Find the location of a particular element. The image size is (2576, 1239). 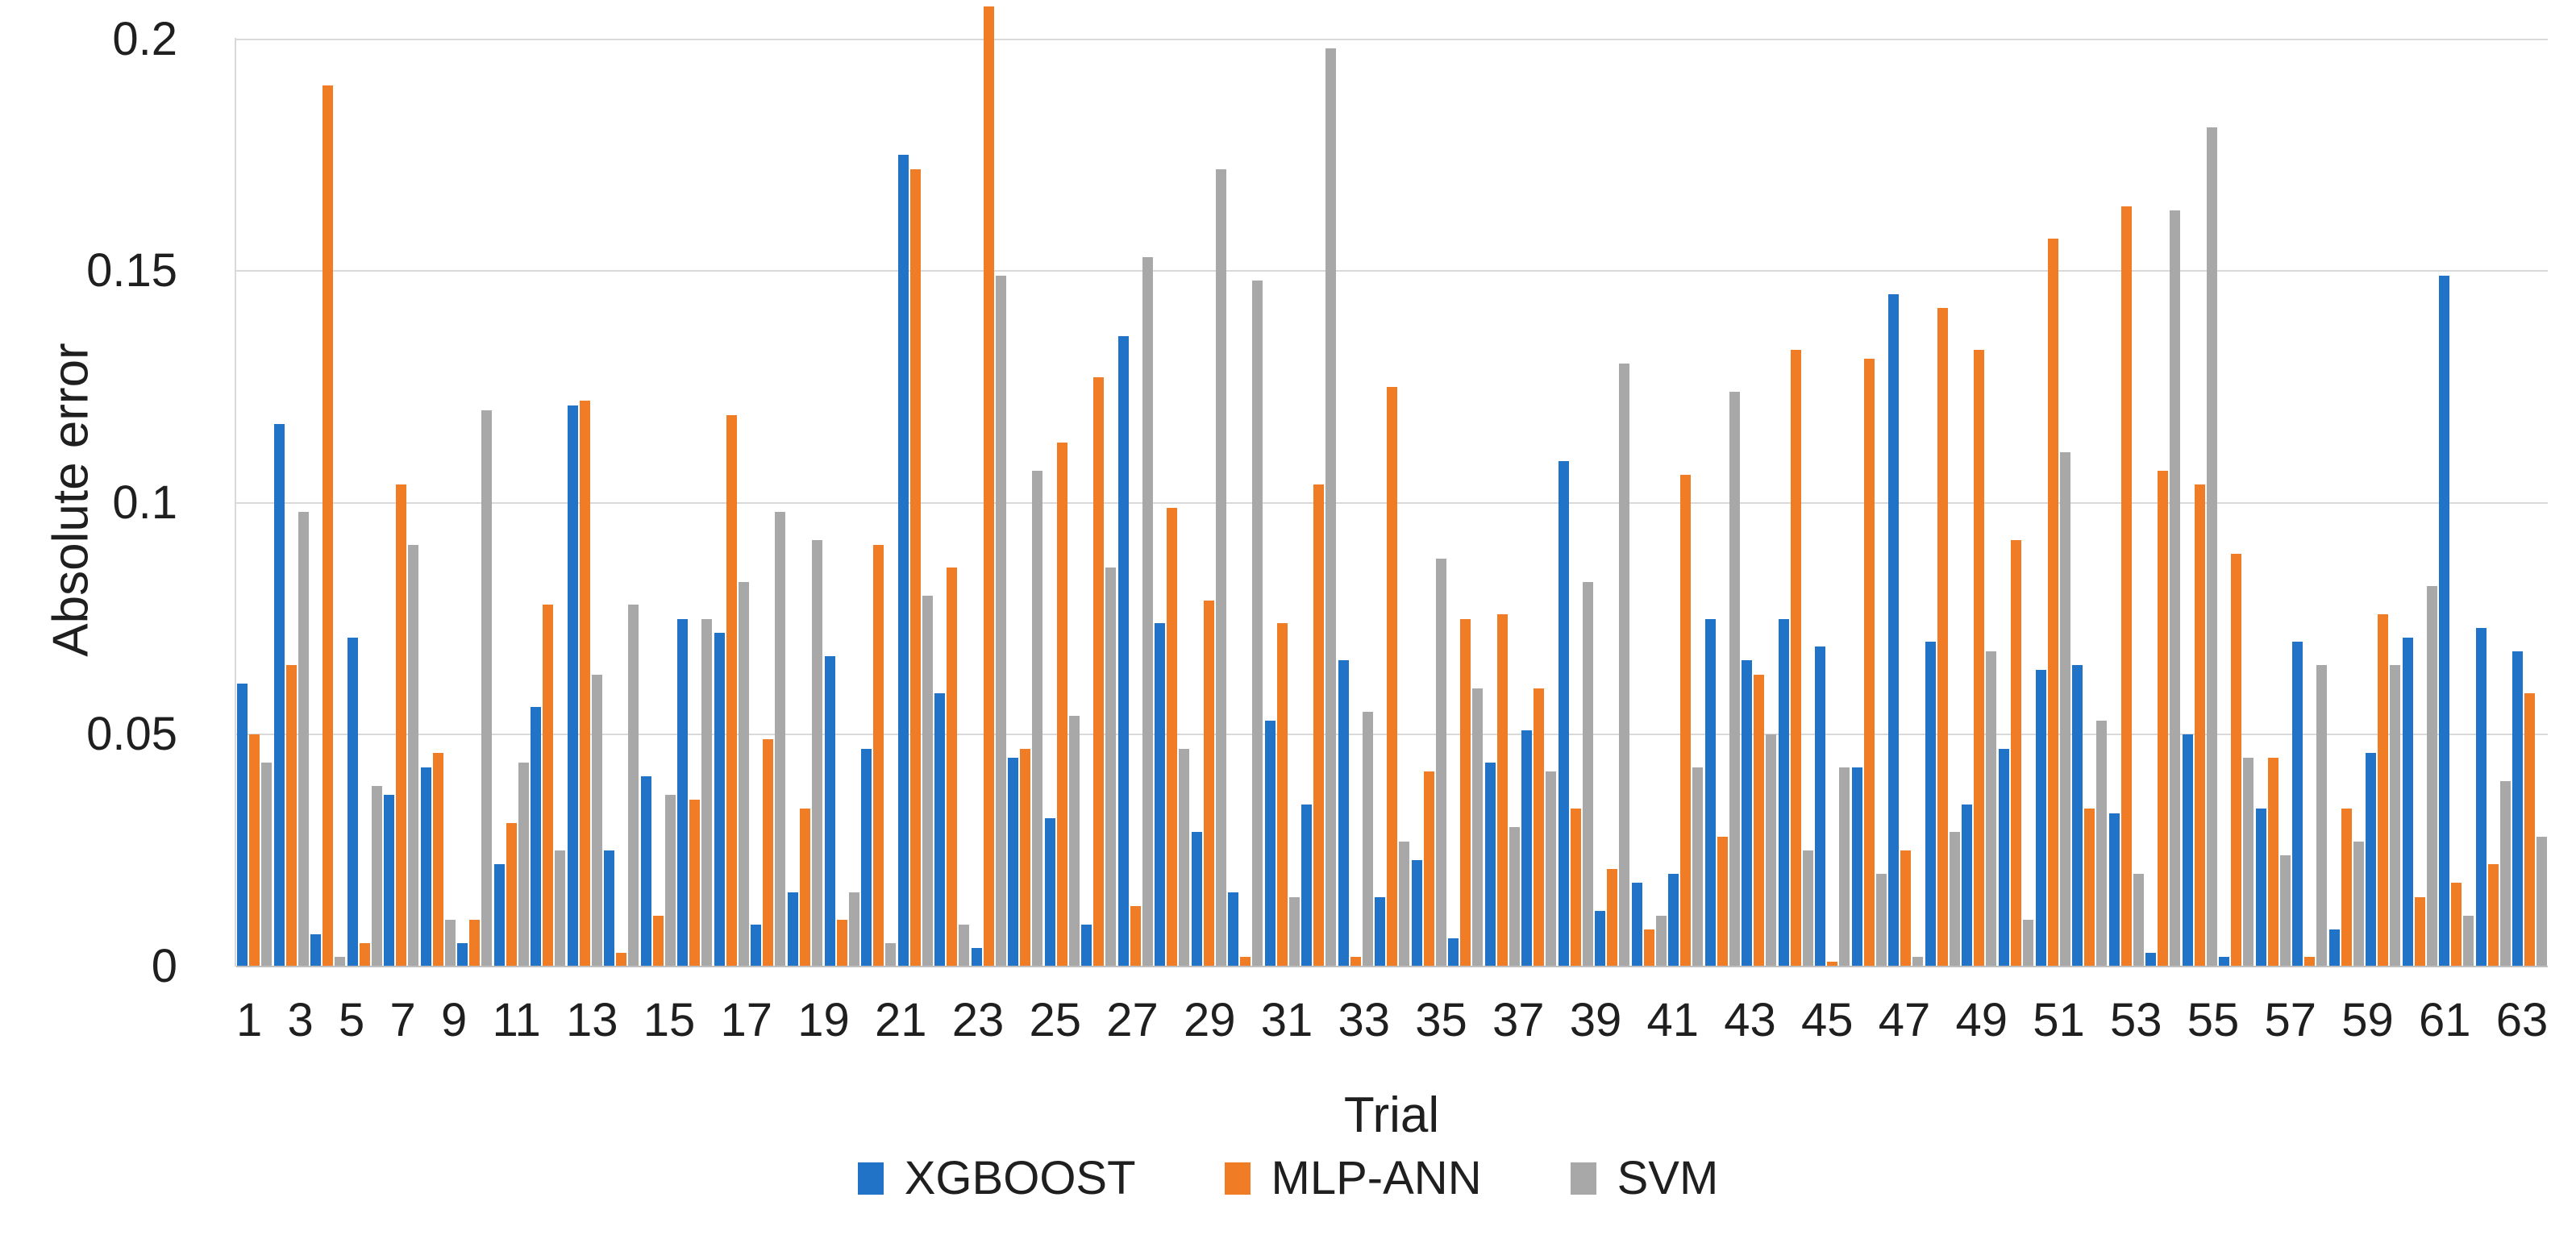

x-tick-label: 49 is located at coordinates (1981, 1020).